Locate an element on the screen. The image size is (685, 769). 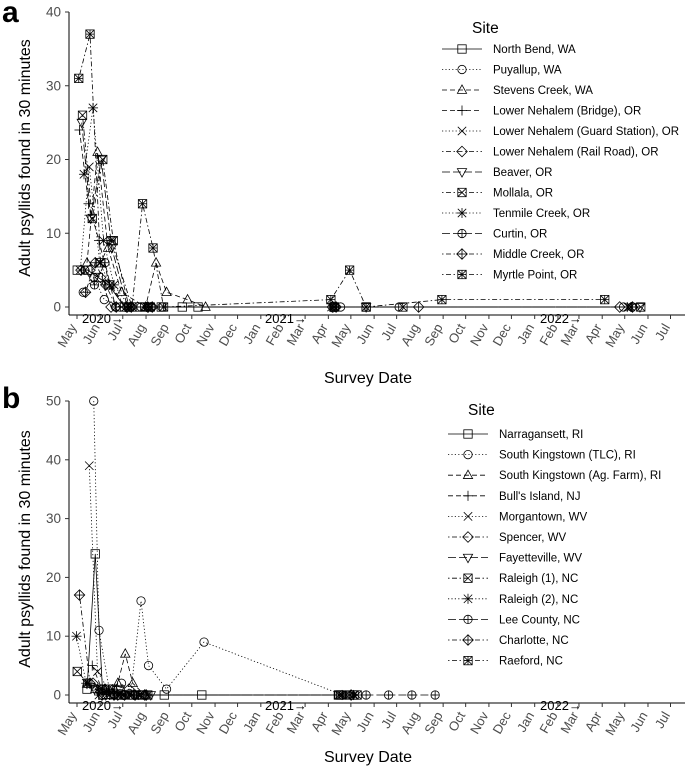
legend-entry: Raleigh (2), NC is located at coordinates (513, 599).